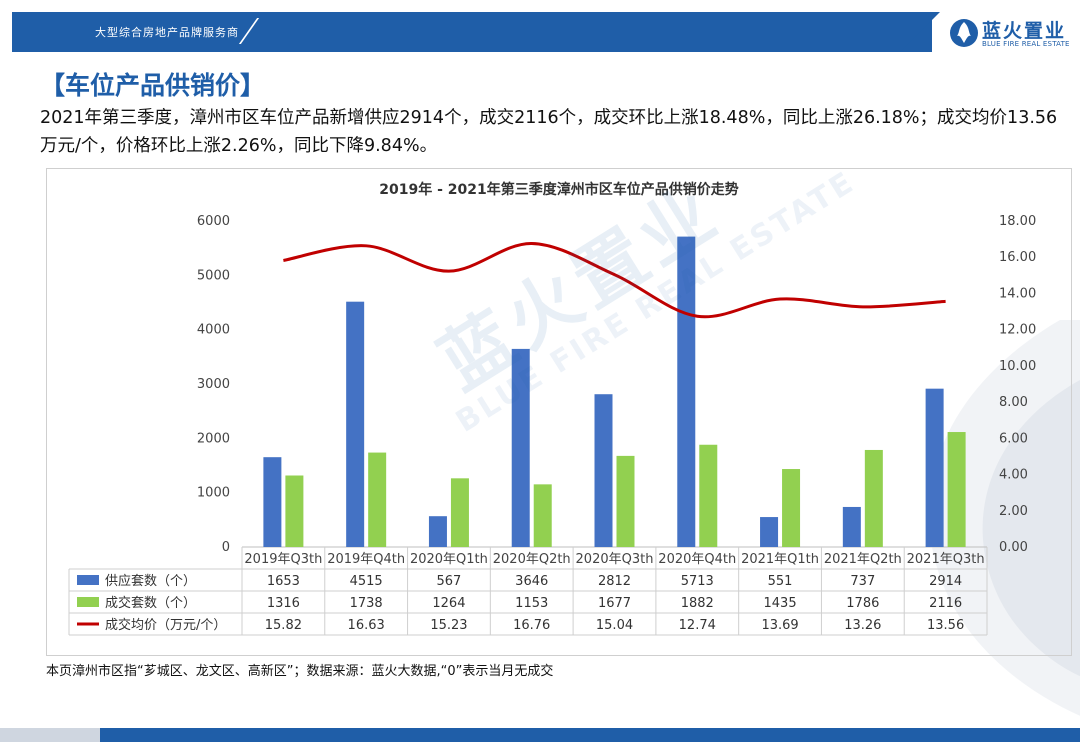  Describe the element at coordinates (165, 625) in the screenshot. I see `legend-label: 成交均价（万元/个）` at that location.